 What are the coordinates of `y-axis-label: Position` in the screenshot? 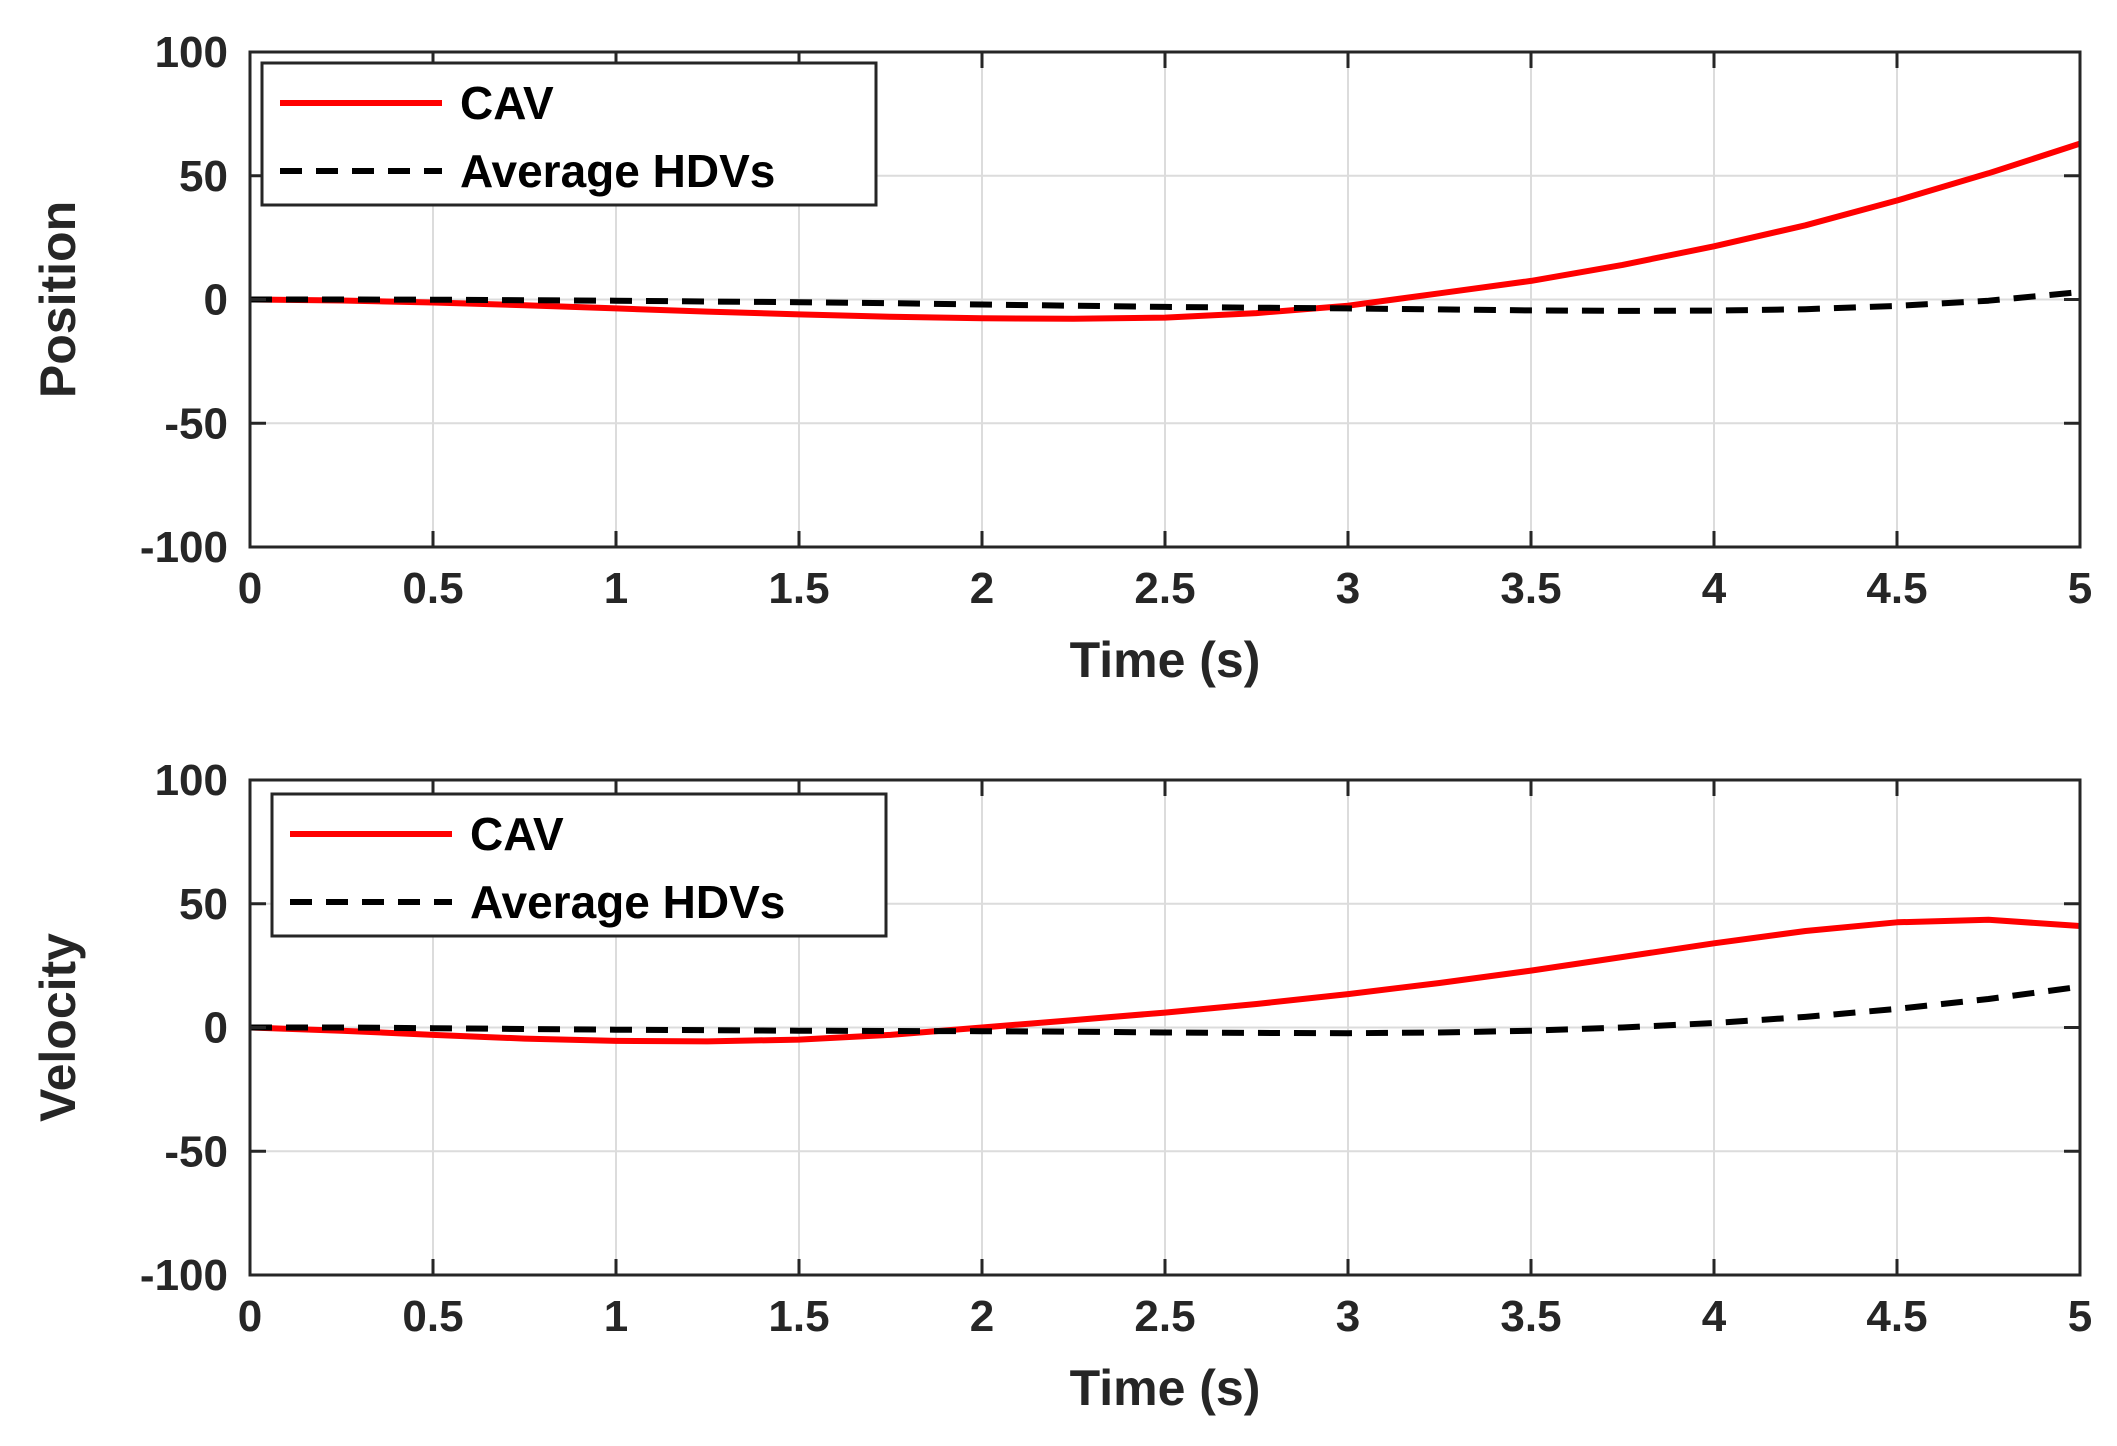 It's located at (58, 299).